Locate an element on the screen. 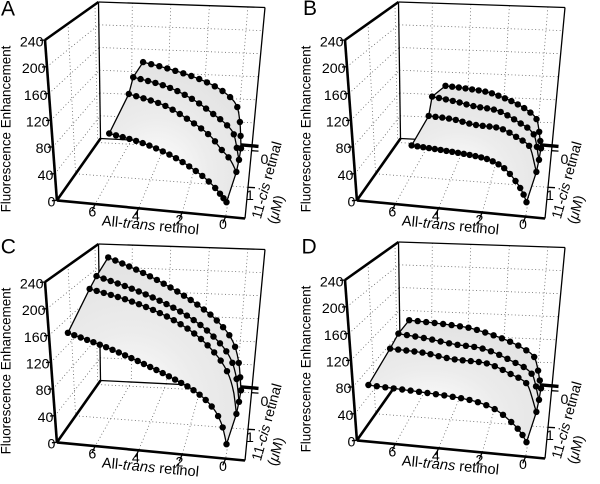 The image size is (600, 484). svg-text: D is located at coordinates (309, 247).